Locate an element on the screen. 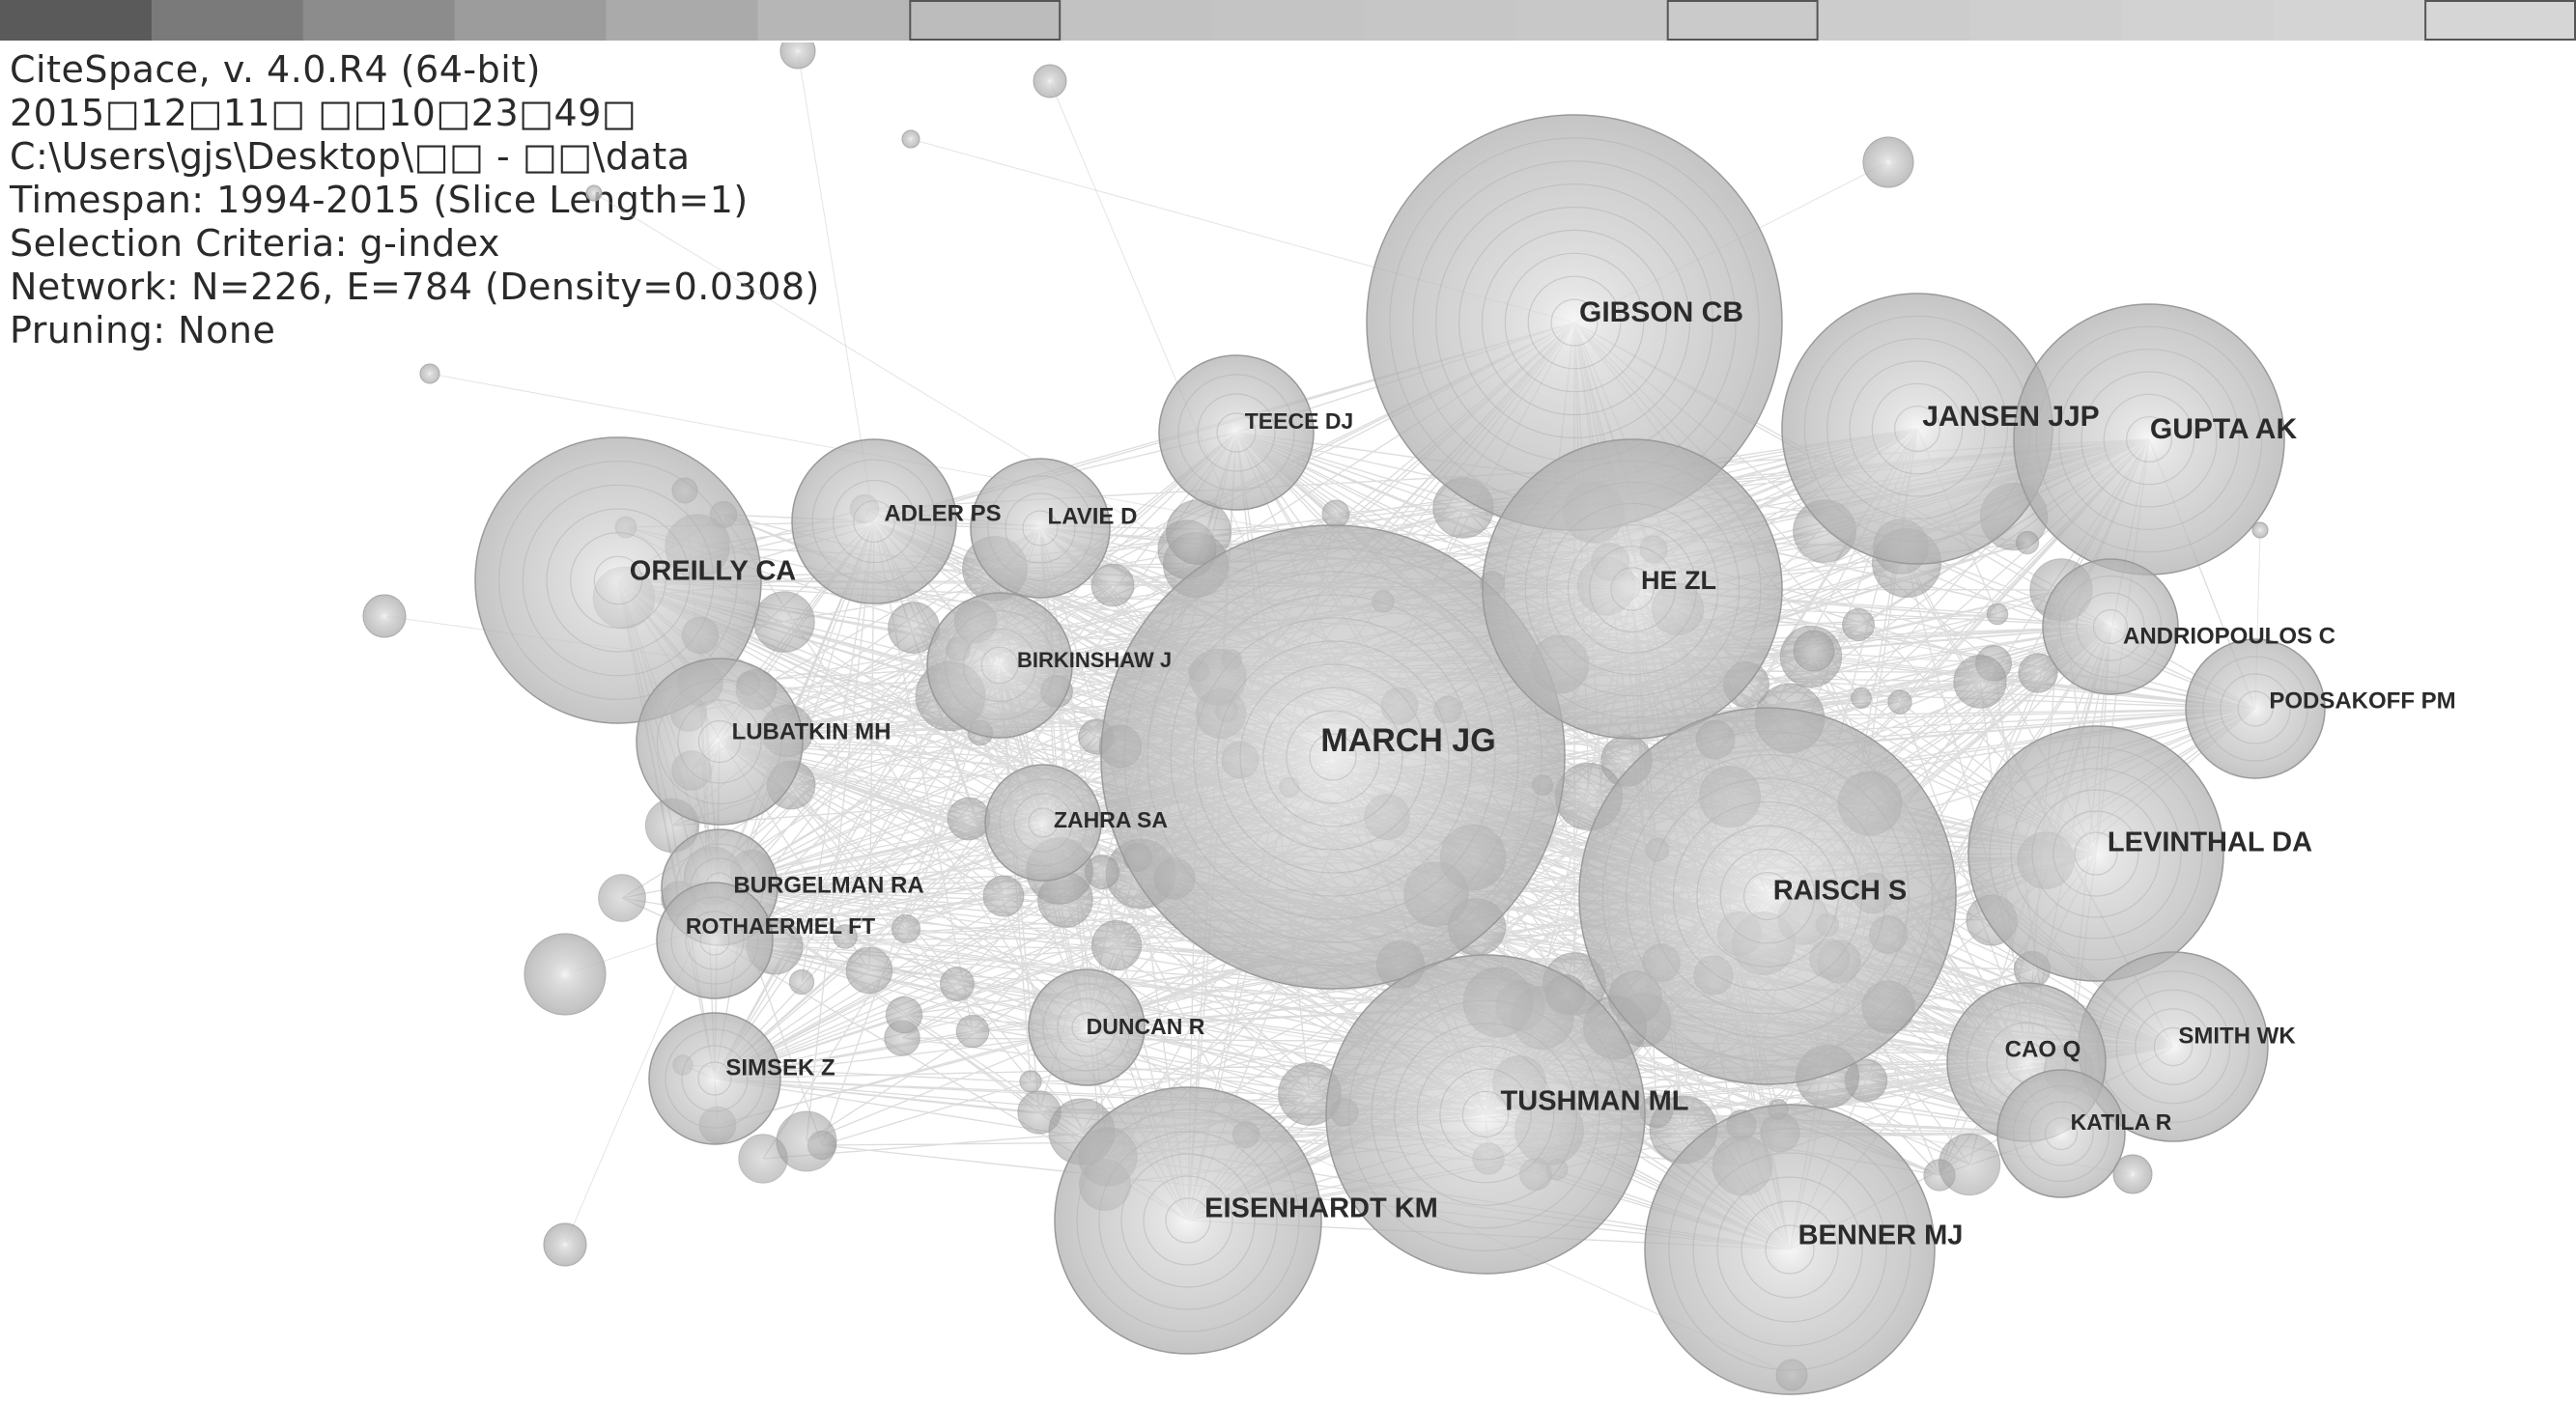 The height and width of the screenshot is (1403, 2576). node-lubatkin-mh is located at coordinates (720, 742).